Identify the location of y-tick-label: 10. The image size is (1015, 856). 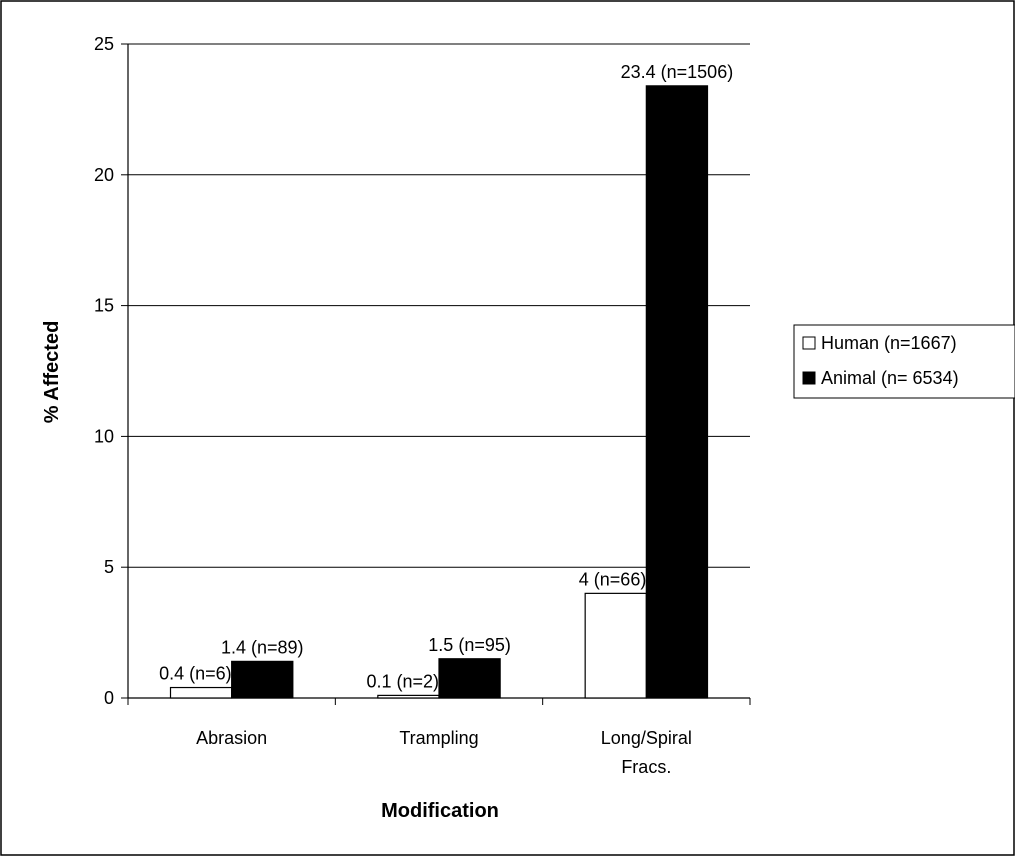
(104, 436).